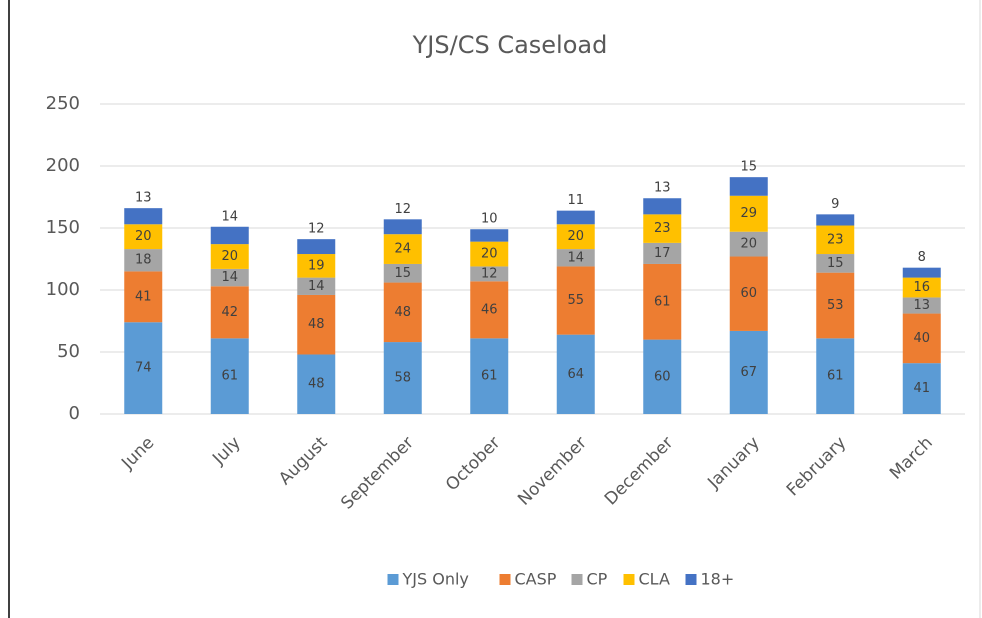  What do you see at coordinates (662, 376) in the screenshot?
I see `data-label: 60` at bounding box center [662, 376].